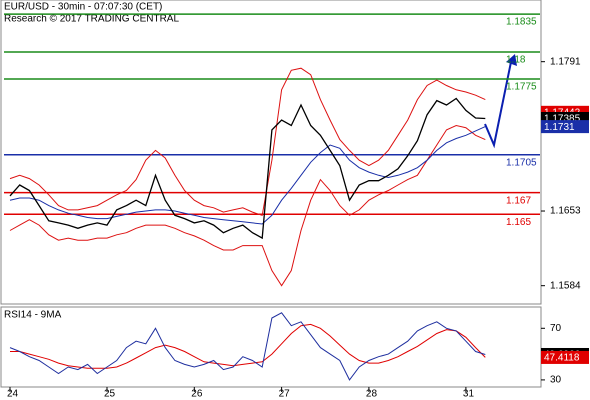  I want to click on rsi-title: RSI14 - 9MA, so click(33, 315).